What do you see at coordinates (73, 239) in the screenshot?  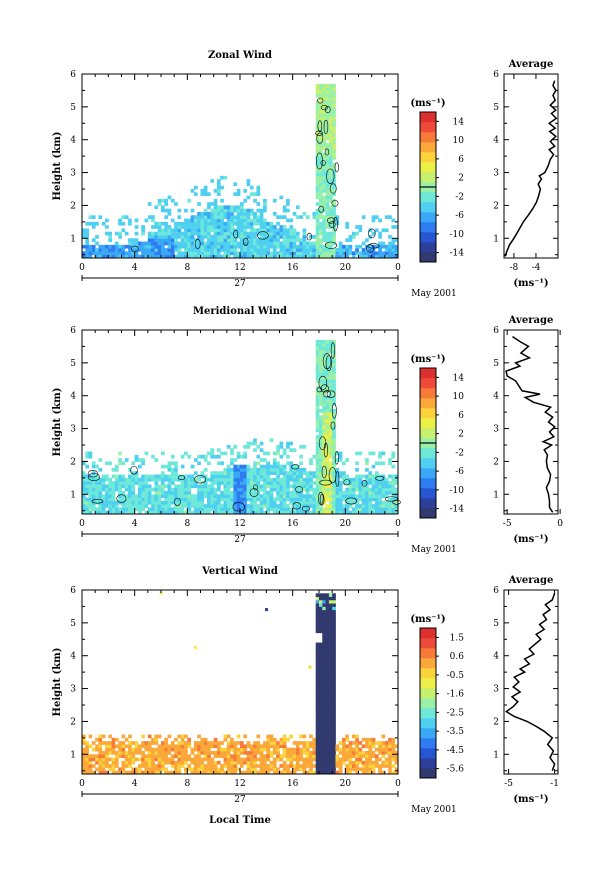 I see `y-tick-label: 1` at bounding box center [73, 239].